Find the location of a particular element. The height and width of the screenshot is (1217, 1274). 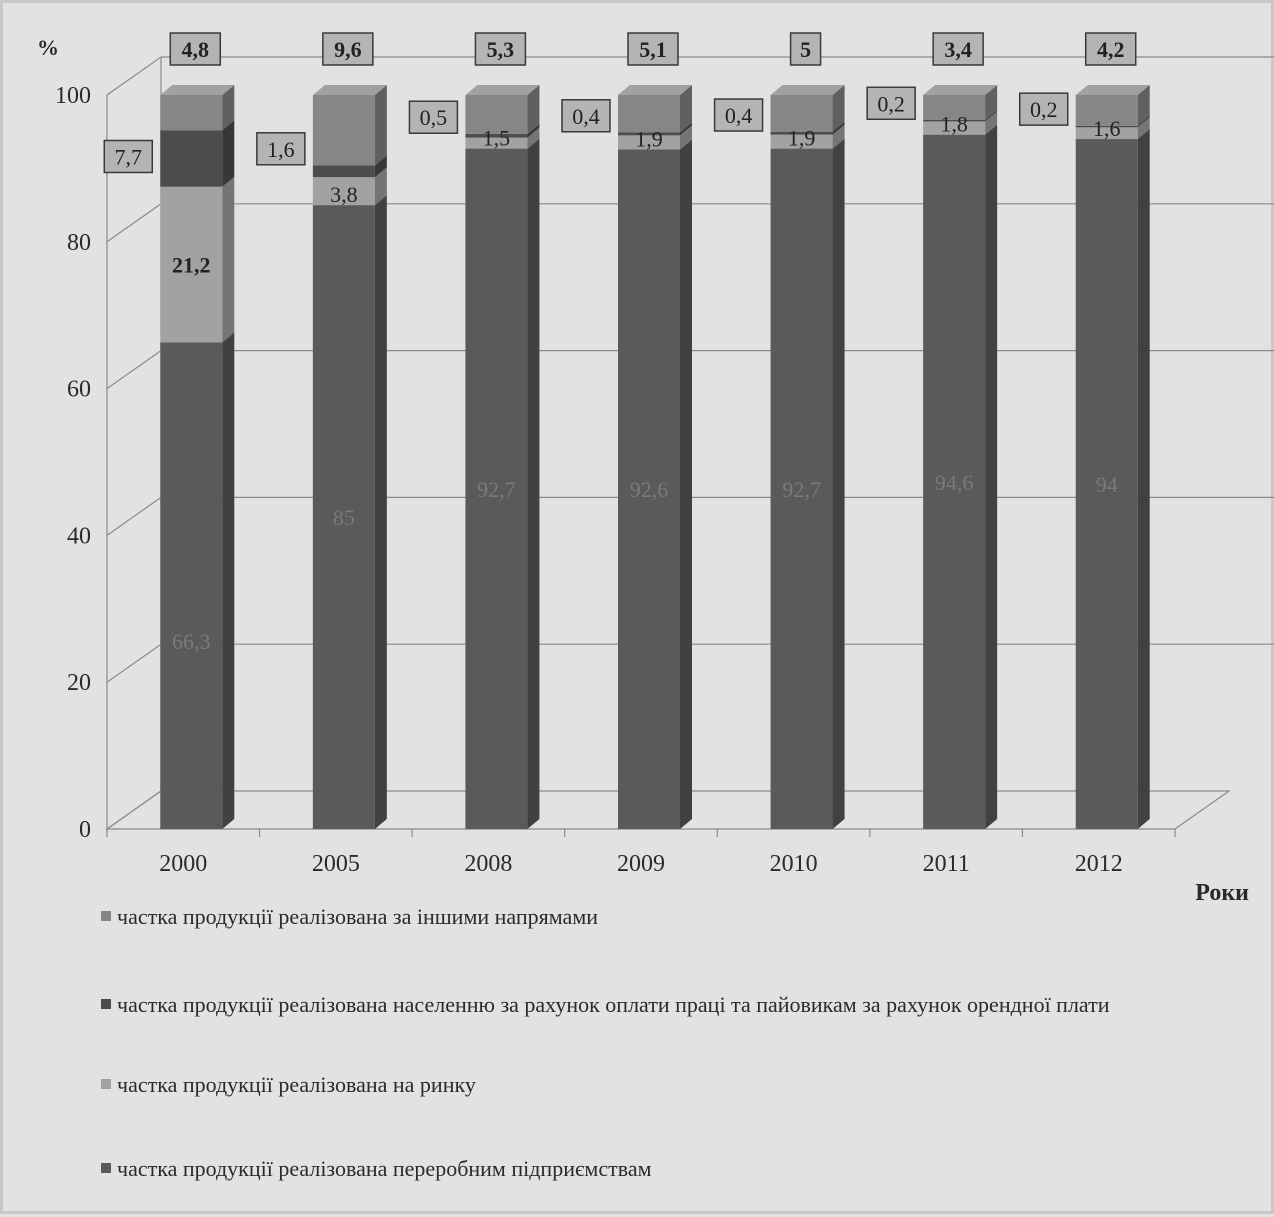

y-tick-label: 80 is located at coordinates (79, 243).